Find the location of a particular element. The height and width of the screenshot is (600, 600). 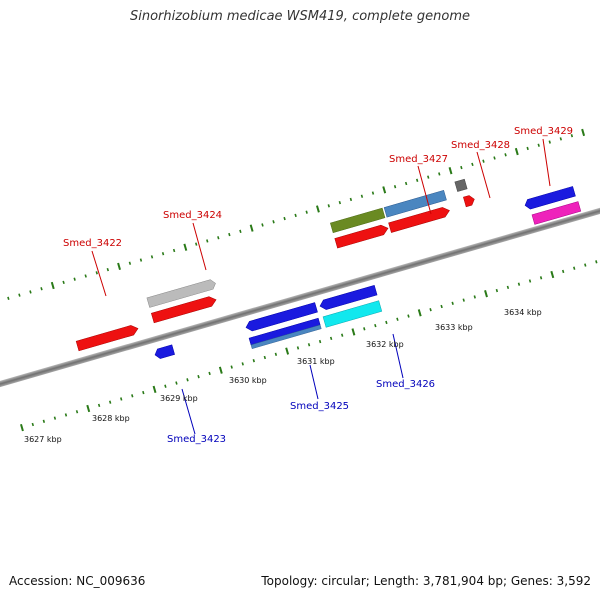

gene-smed-3428-blue is located at coordinates (415, 204).